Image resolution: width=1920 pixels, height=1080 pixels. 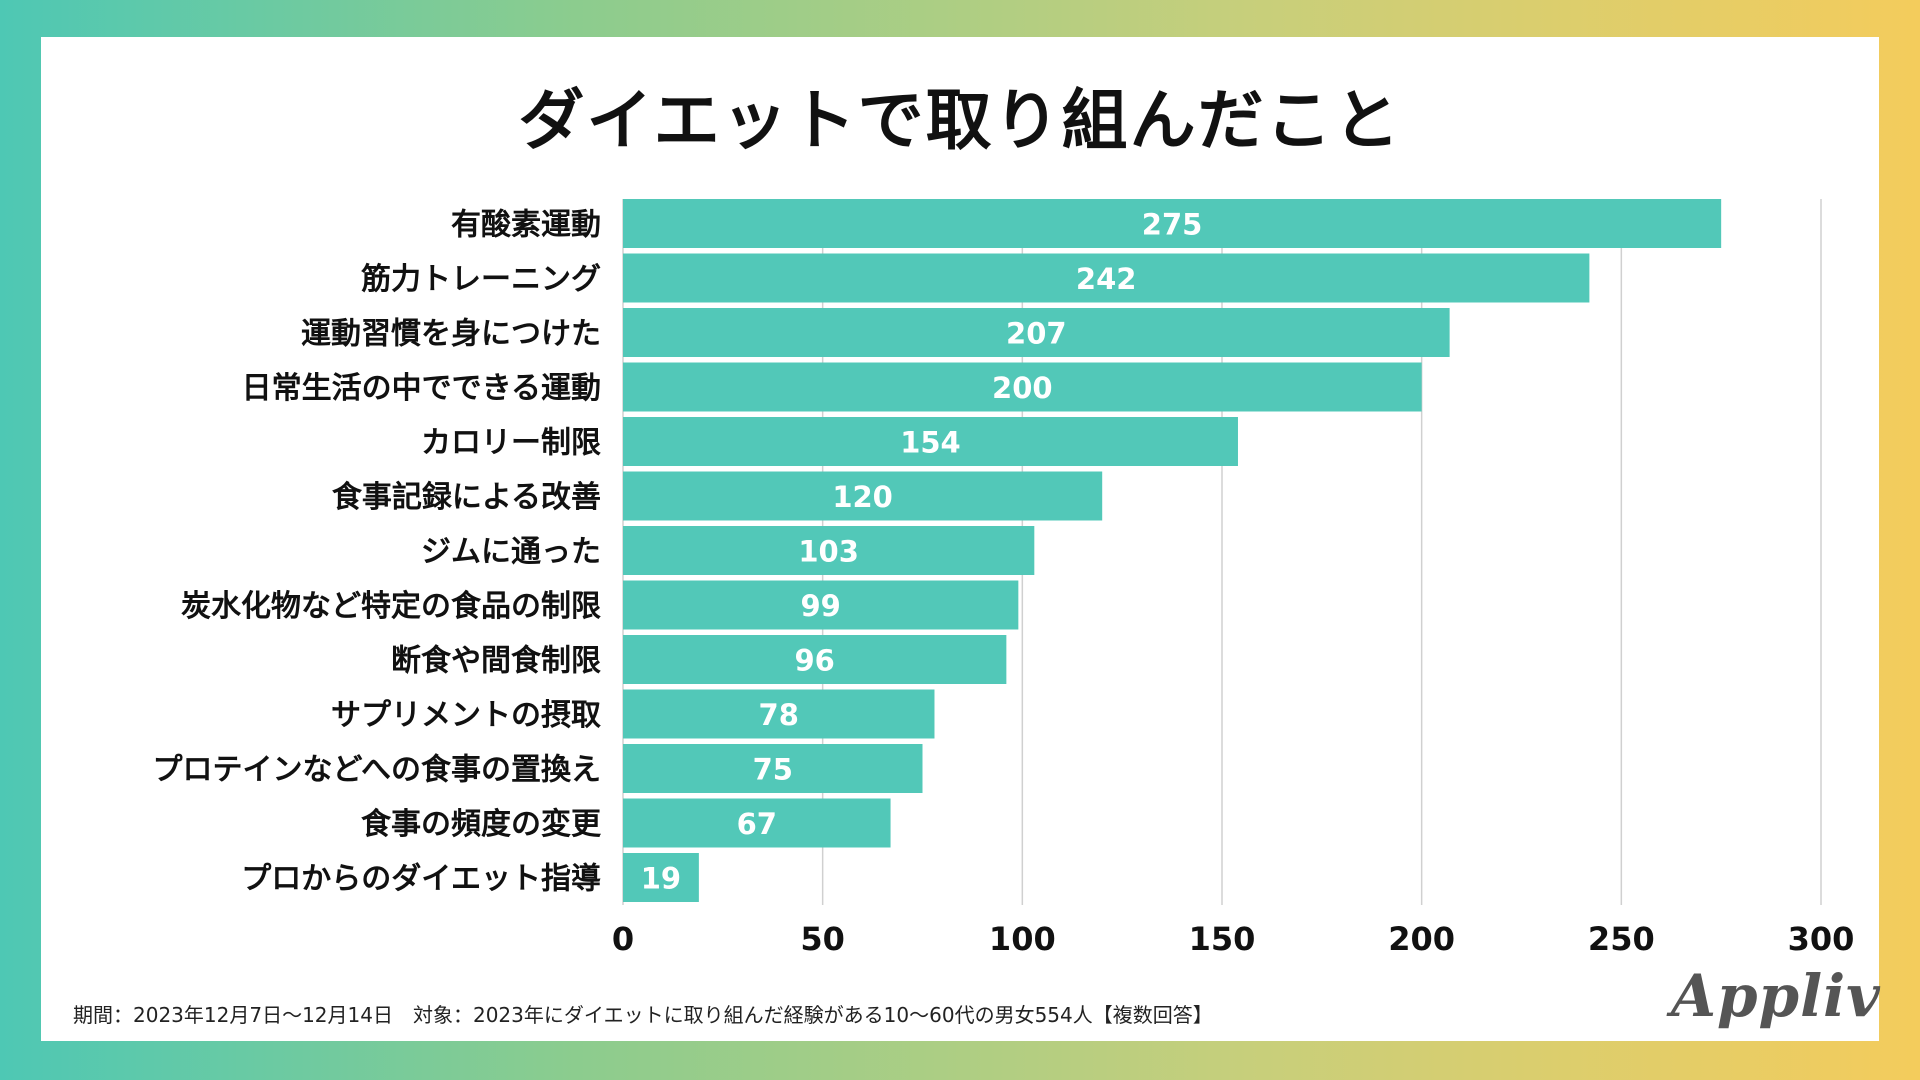 I want to click on category-label: プロからのダイエット指導, so click(x=421, y=879).